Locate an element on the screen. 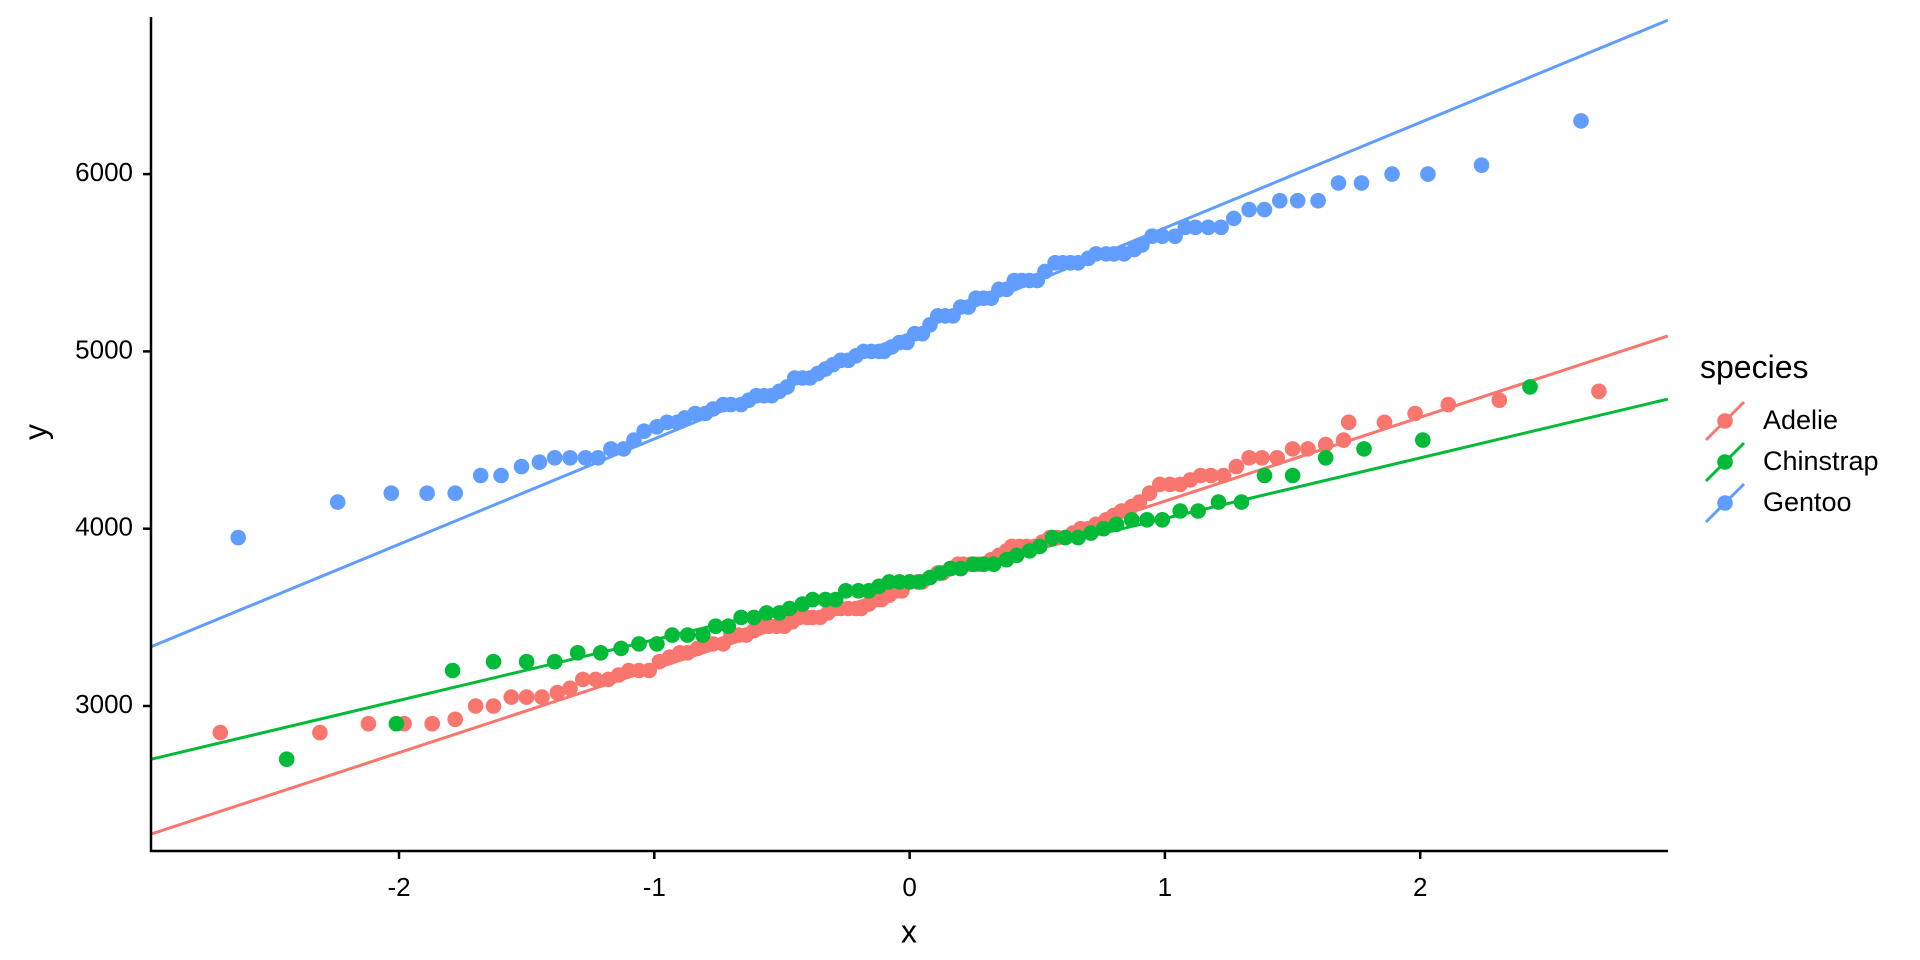 The height and width of the screenshot is (960, 1920). x-tick-label: 0 is located at coordinates (909, 887).